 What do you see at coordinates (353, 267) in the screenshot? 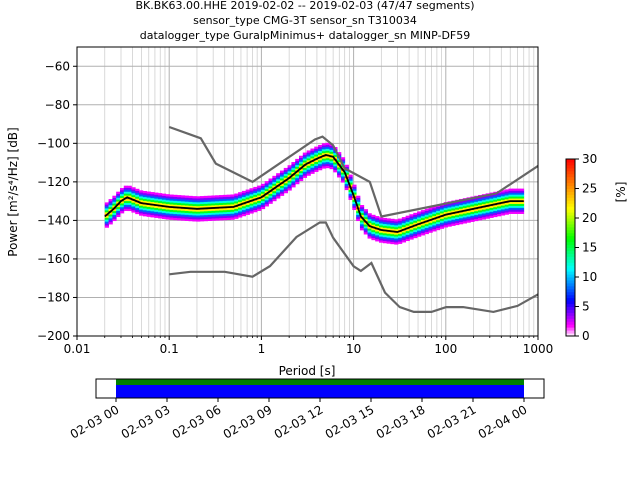
I see `noise-model-low` at bounding box center [353, 267].